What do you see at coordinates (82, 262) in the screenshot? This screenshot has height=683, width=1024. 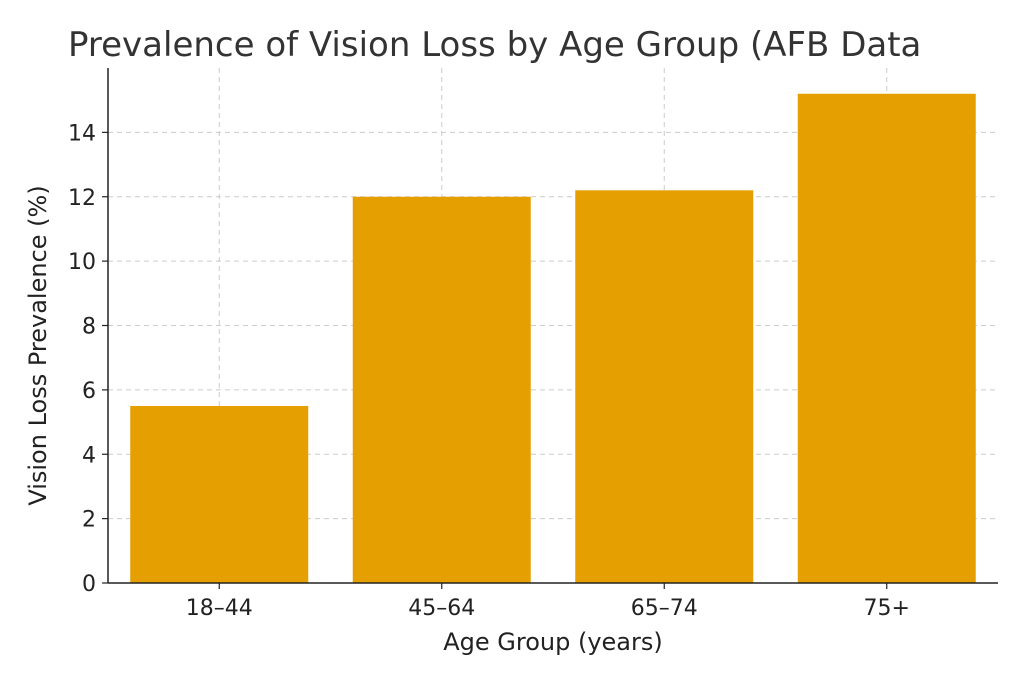 I see `y-tick-label: 10` at bounding box center [82, 262].